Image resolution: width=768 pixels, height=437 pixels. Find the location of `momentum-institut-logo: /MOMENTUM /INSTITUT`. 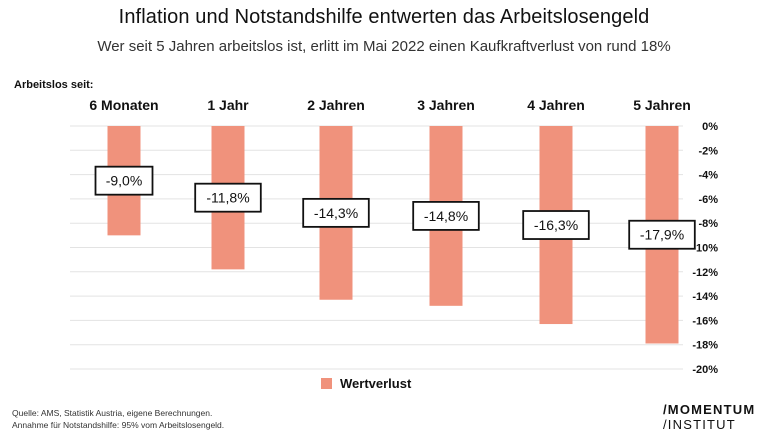

momentum-institut-logo: /MOMENTUM /INSTITUT is located at coordinates (709, 417).